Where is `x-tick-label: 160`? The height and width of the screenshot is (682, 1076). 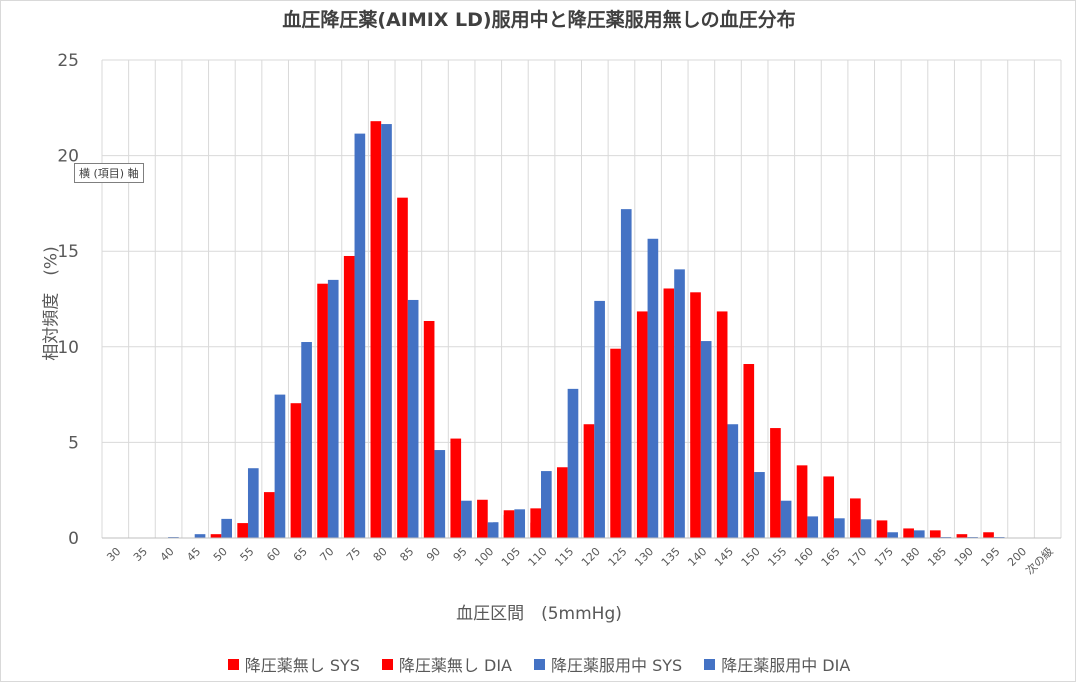
x-tick-label: 160 is located at coordinates (804, 557).